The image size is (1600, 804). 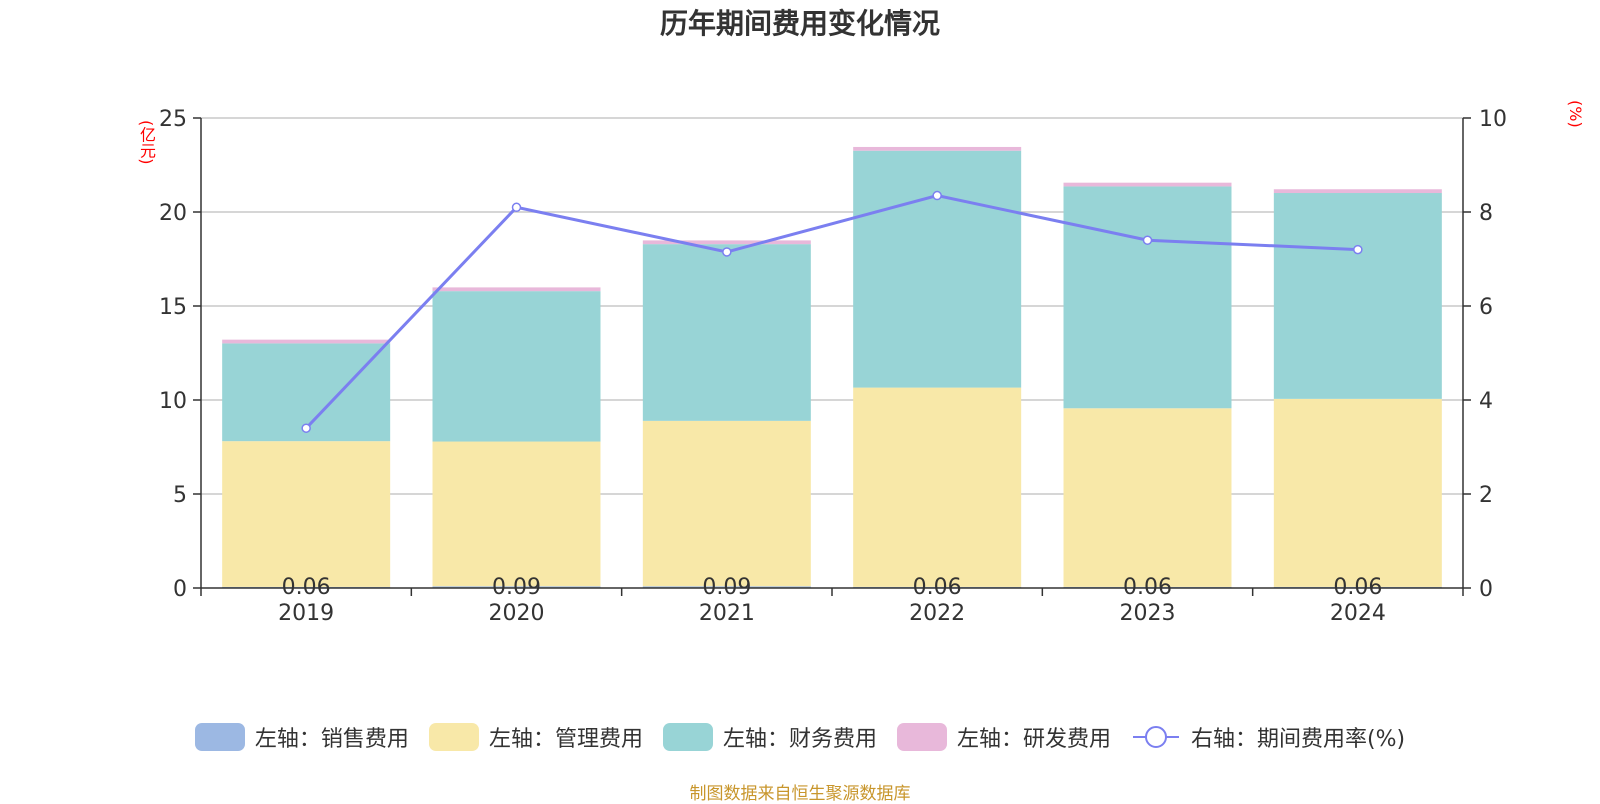 I want to click on legend-item-finance: 左轴：财务费用, so click(x=769, y=737).